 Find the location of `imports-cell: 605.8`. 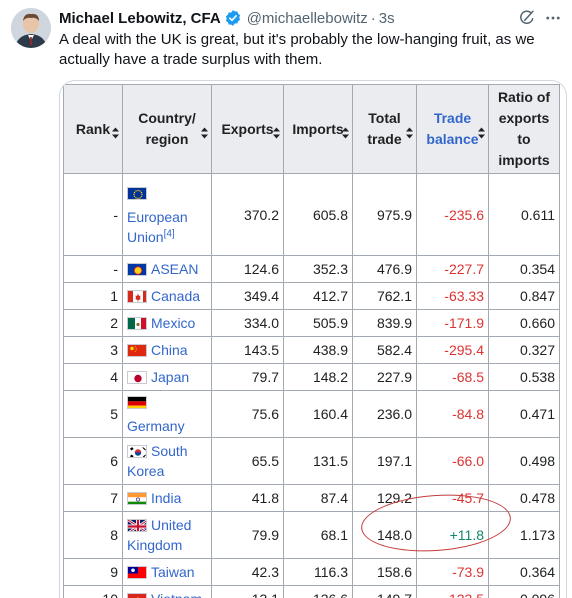

imports-cell: 605.8 is located at coordinates (318, 214).